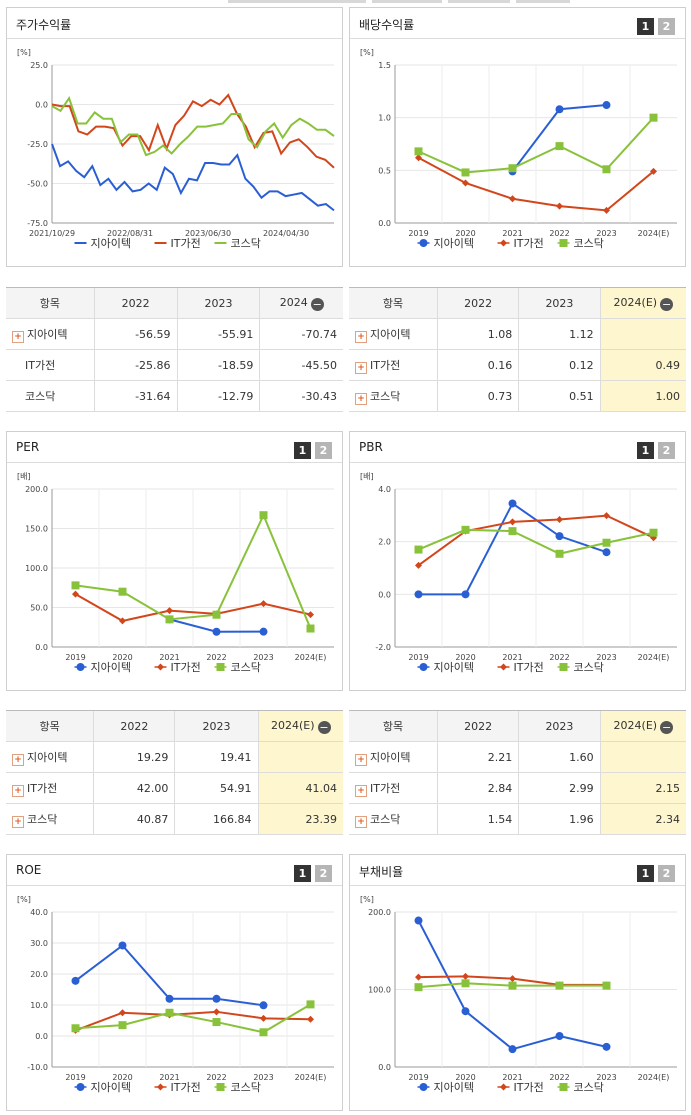  I want to click on x-tick-label: 2021, so click(512, 233).